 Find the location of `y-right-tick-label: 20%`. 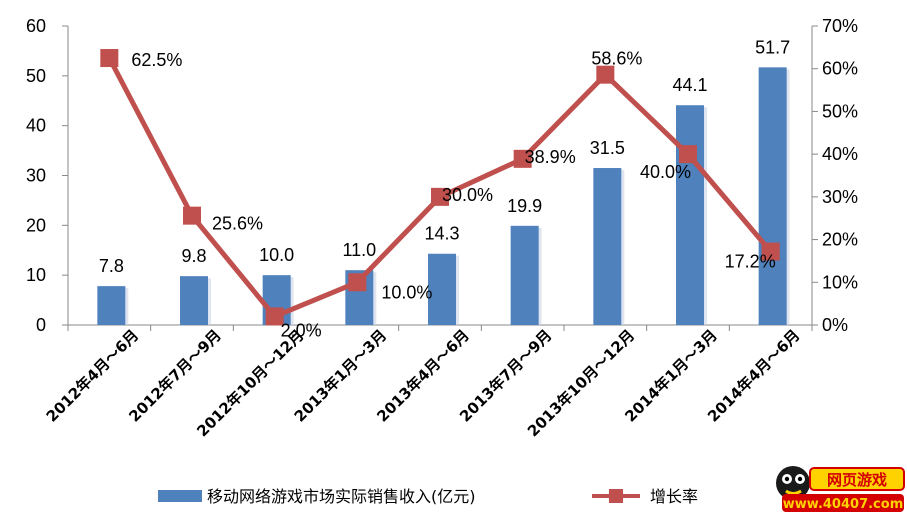

y-right-tick-label: 20% is located at coordinates (840, 240).